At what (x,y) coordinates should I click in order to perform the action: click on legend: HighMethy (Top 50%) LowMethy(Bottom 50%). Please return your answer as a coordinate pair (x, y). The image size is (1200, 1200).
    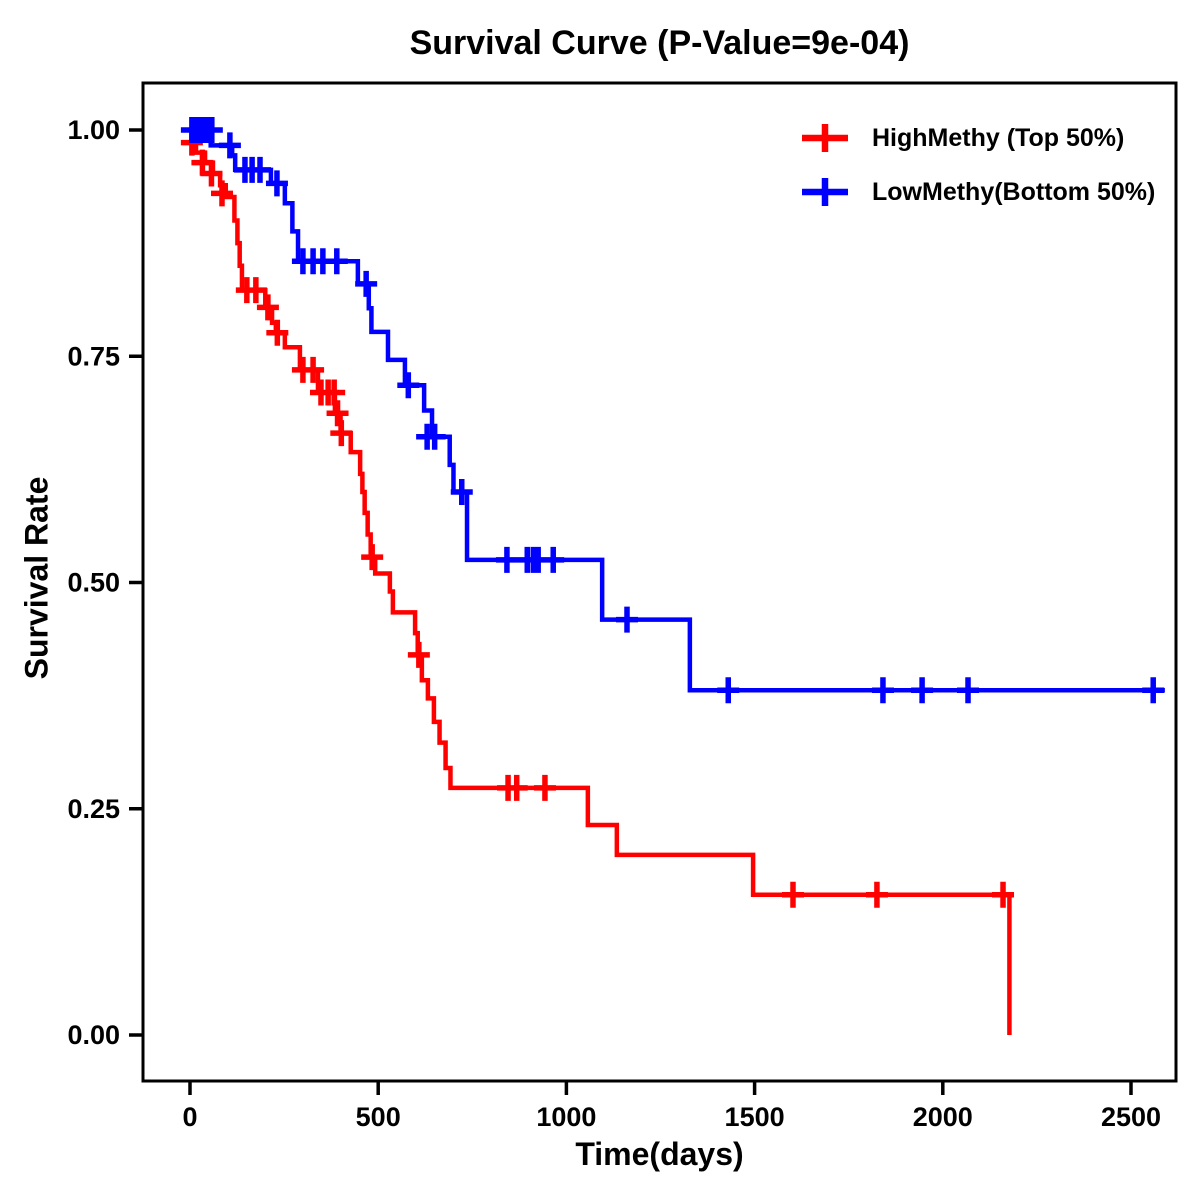
    Looking at the image, I should click on (977, 174).